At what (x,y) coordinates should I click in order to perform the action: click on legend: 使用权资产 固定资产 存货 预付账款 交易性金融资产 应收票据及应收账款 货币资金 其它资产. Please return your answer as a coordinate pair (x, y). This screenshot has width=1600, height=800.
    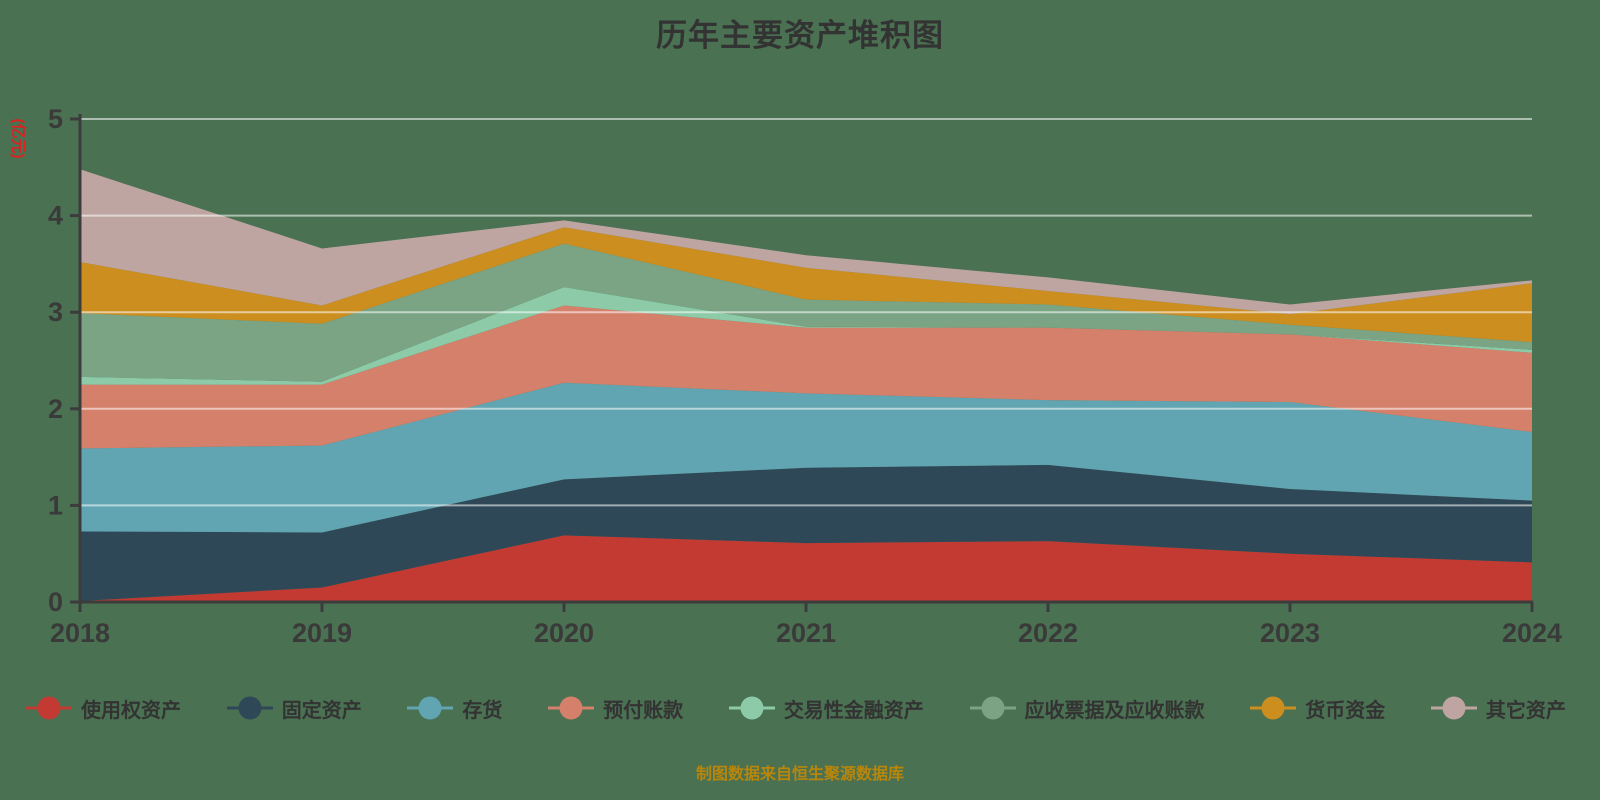
    Looking at the image, I should click on (800, 708).